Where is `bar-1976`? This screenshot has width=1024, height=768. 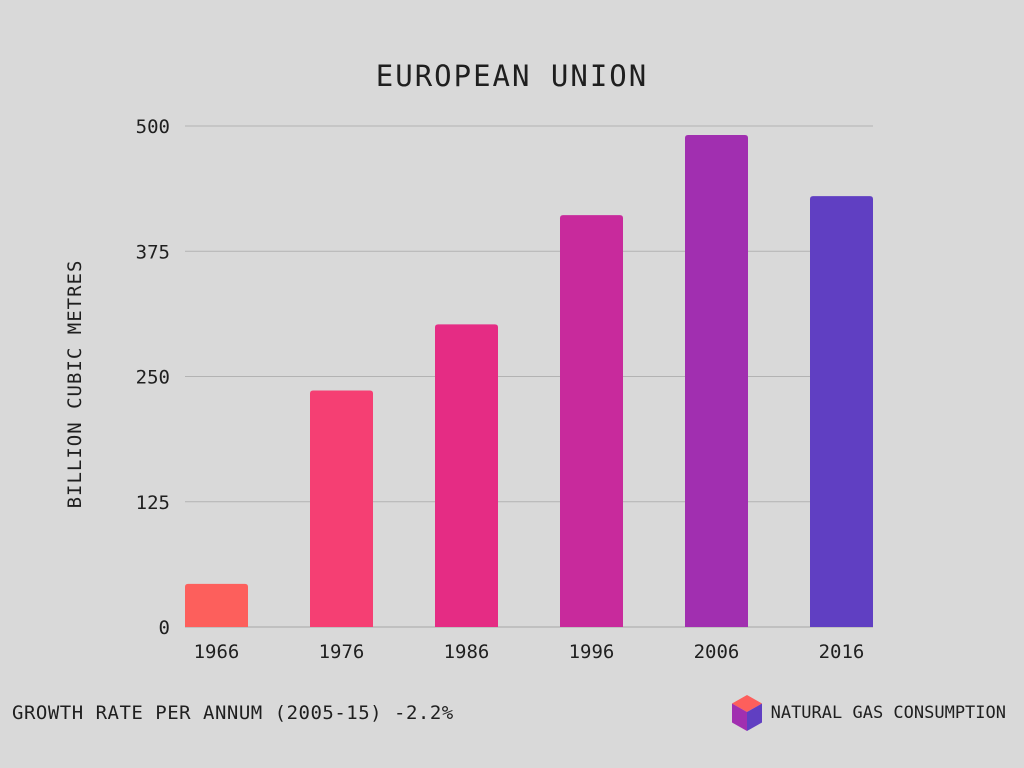 bar-1976 is located at coordinates (341, 508).